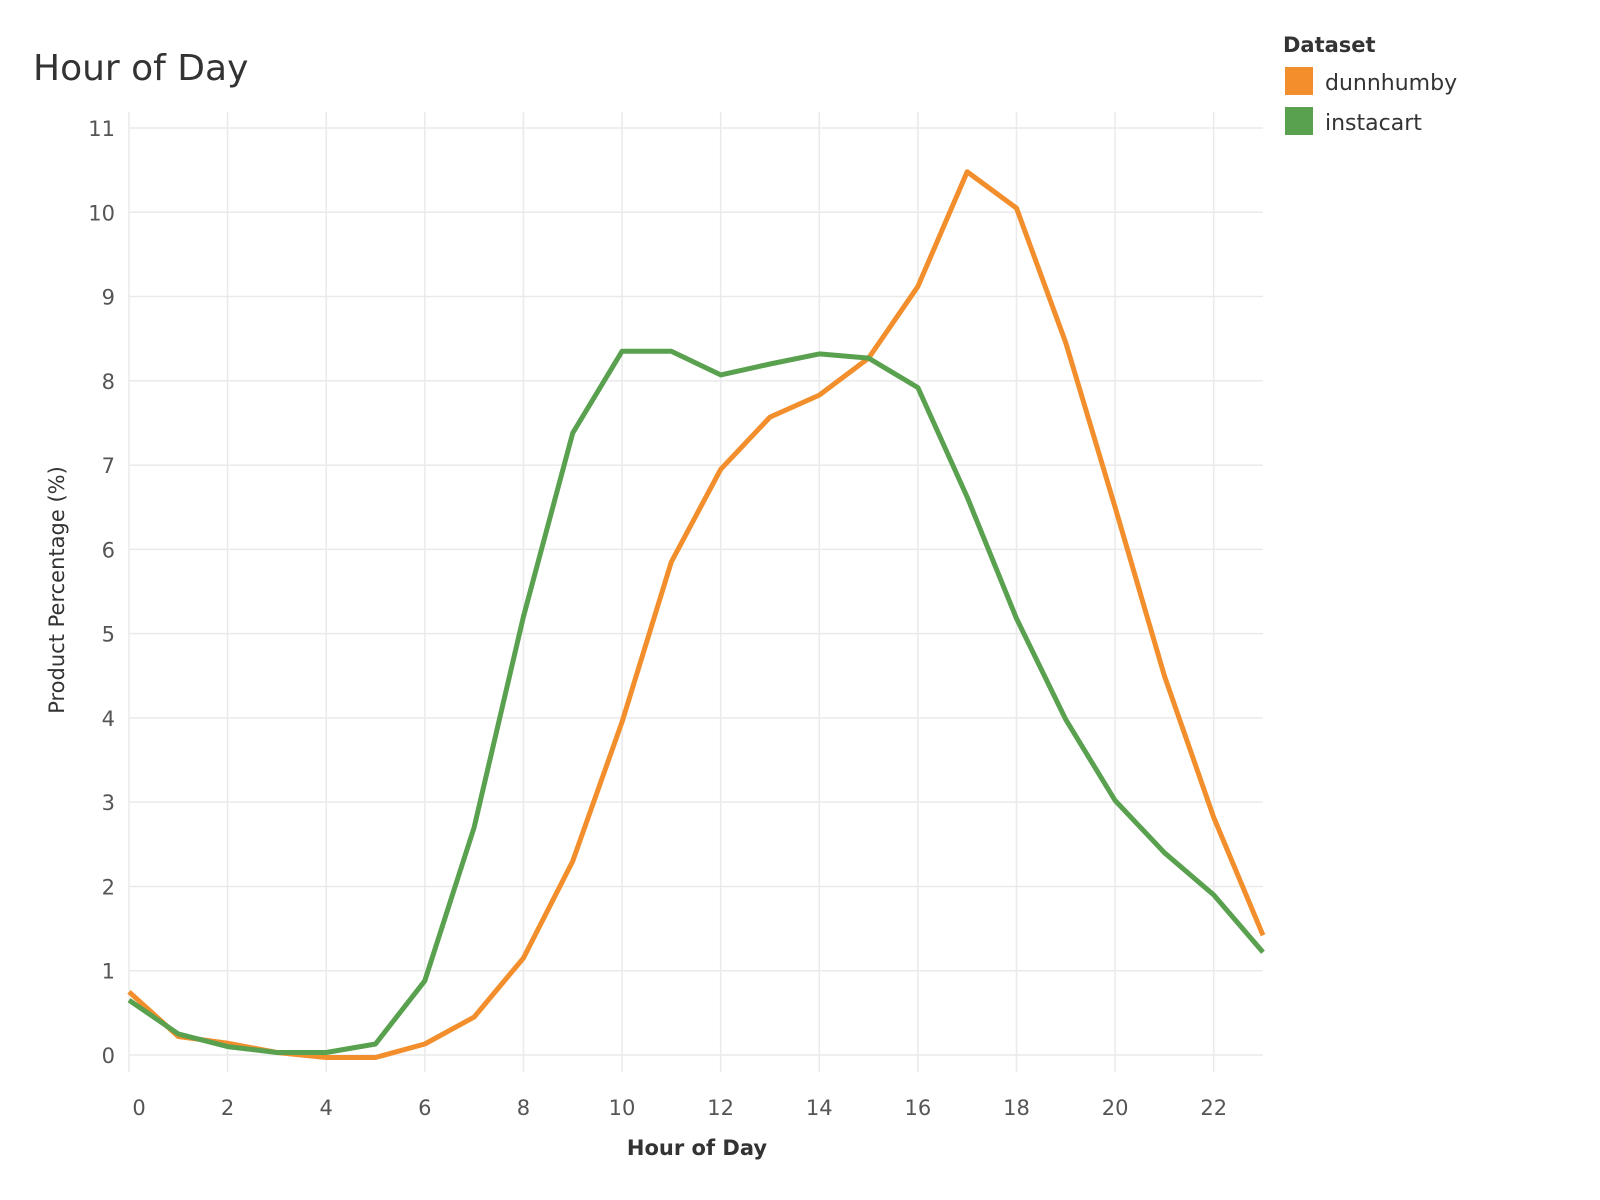  I want to click on y-tick-label: 1, so click(108, 972).